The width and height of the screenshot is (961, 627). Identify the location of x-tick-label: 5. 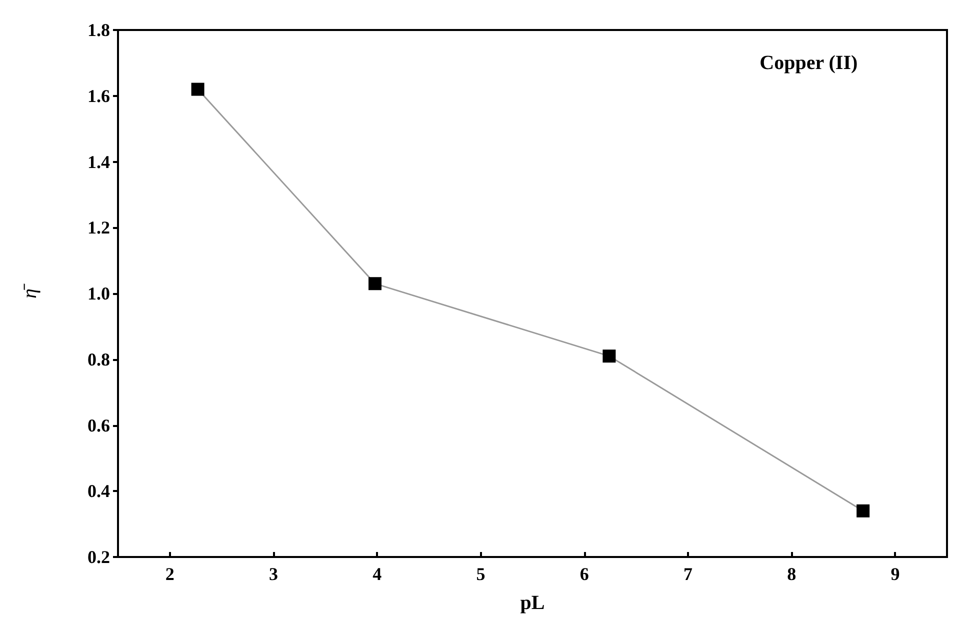
(481, 574).